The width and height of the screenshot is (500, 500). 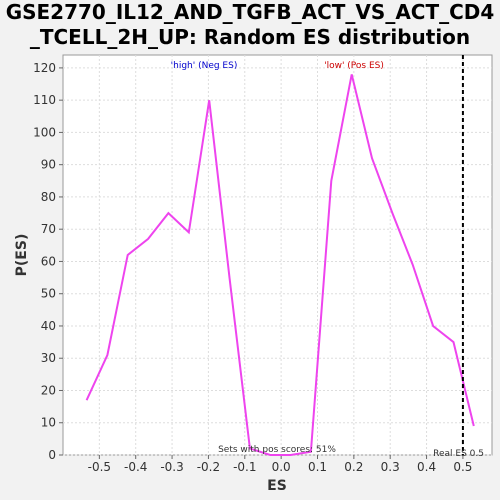 What do you see at coordinates (22, 255) in the screenshot?
I see `y-axis-label: P(ES)` at bounding box center [22, 255].